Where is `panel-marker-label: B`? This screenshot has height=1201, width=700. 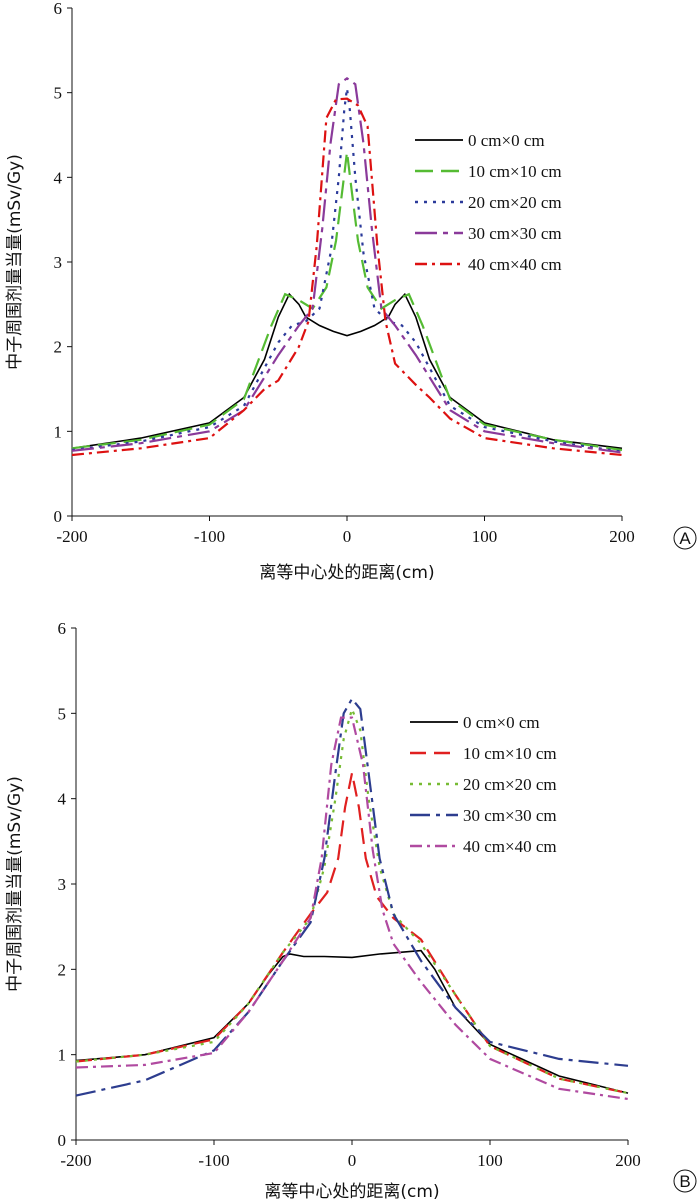 panel-marker-label: B is located at coordinates (684, 1181).